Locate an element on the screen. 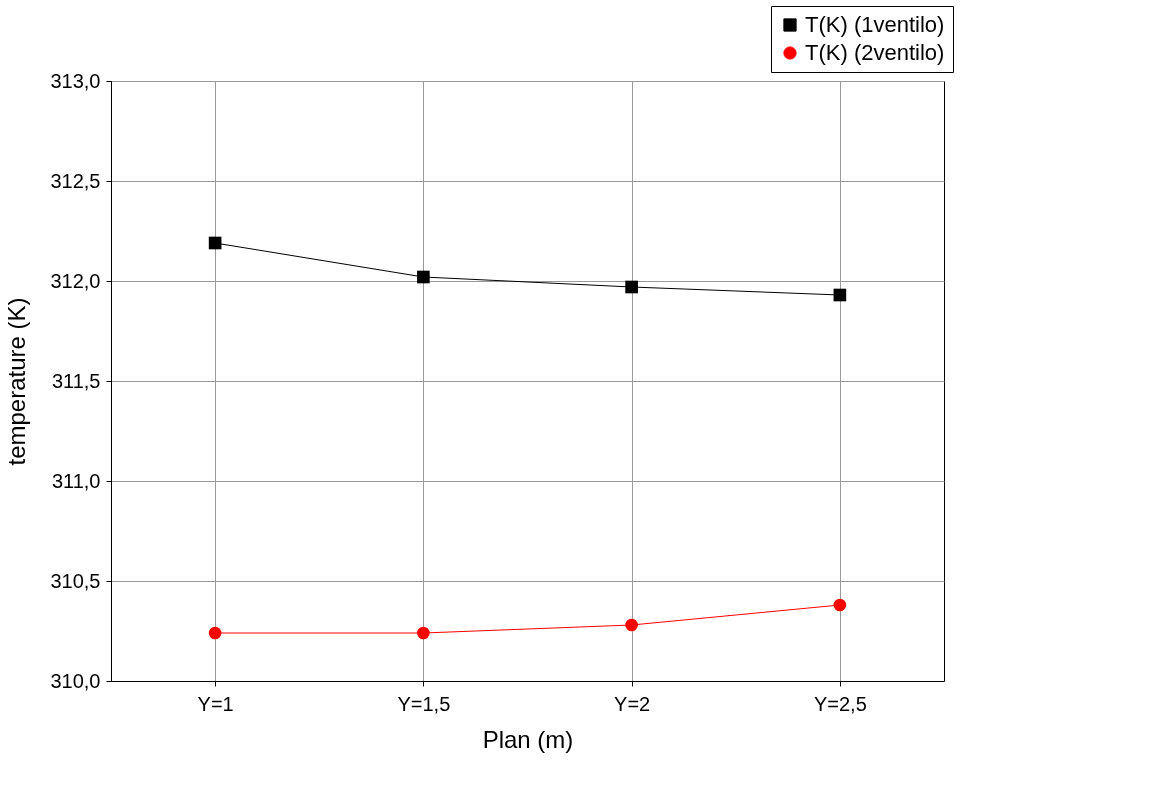 This screenshot has height=800, width=1165. y-tick-label: 313,0 is located at coordinates (75, 80).